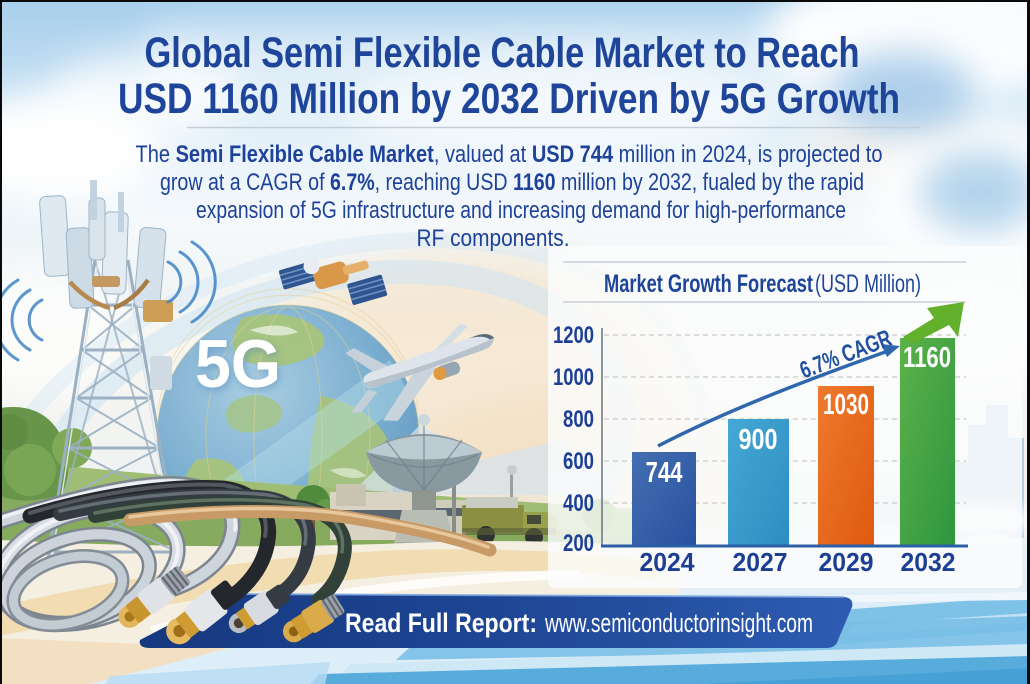 The height and width of the screenshot is (684, 1030). What do you see at coordinates (846, 562) in the screenshot?
I see `svg-text: 2029` at bounding box center [846, 562].